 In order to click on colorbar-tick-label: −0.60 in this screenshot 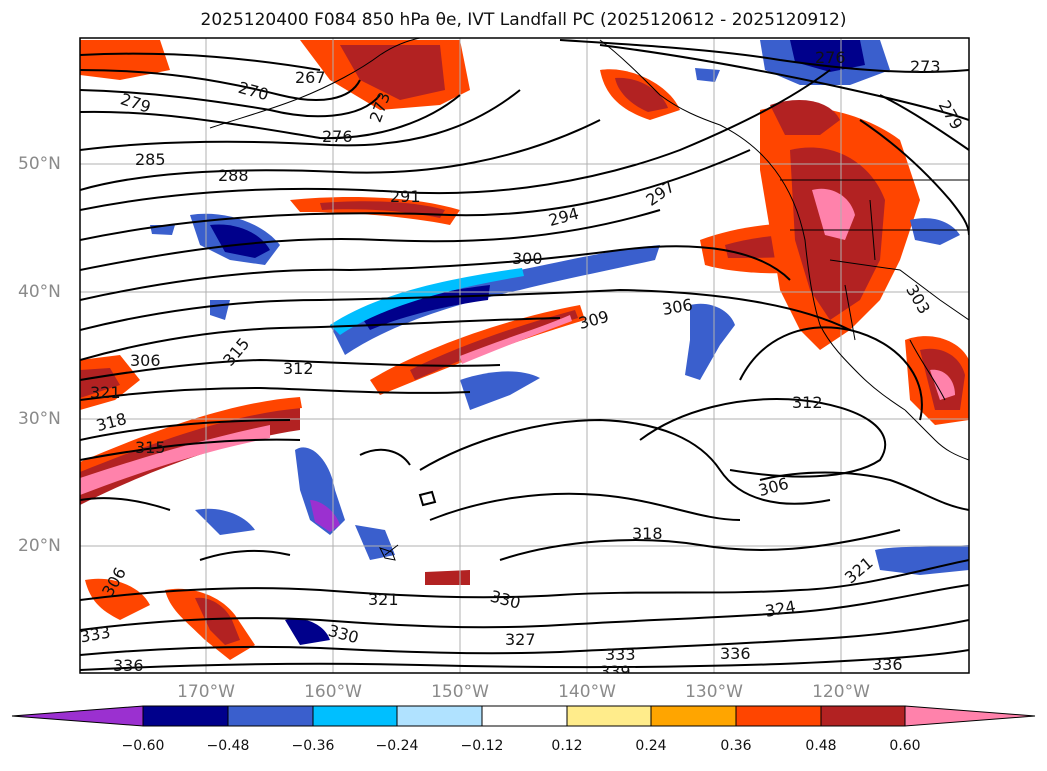, I will do `click(143, 746)`.